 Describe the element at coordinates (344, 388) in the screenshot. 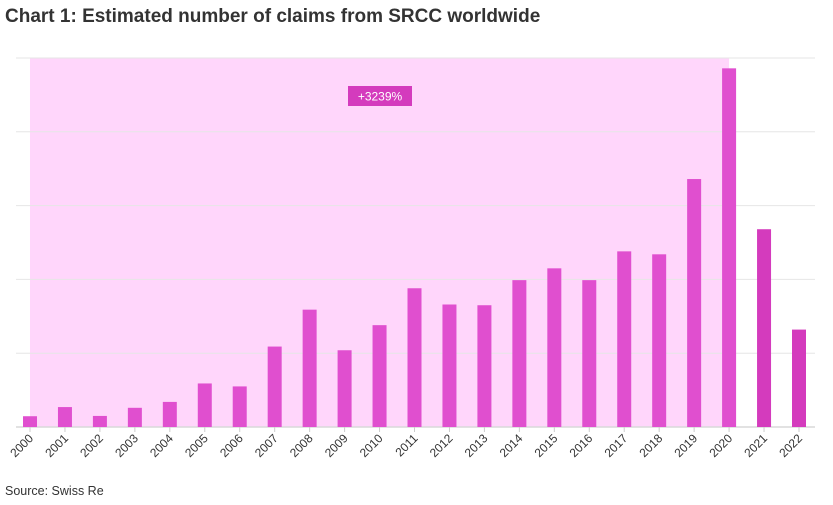

I see `bar-2009` at that location.